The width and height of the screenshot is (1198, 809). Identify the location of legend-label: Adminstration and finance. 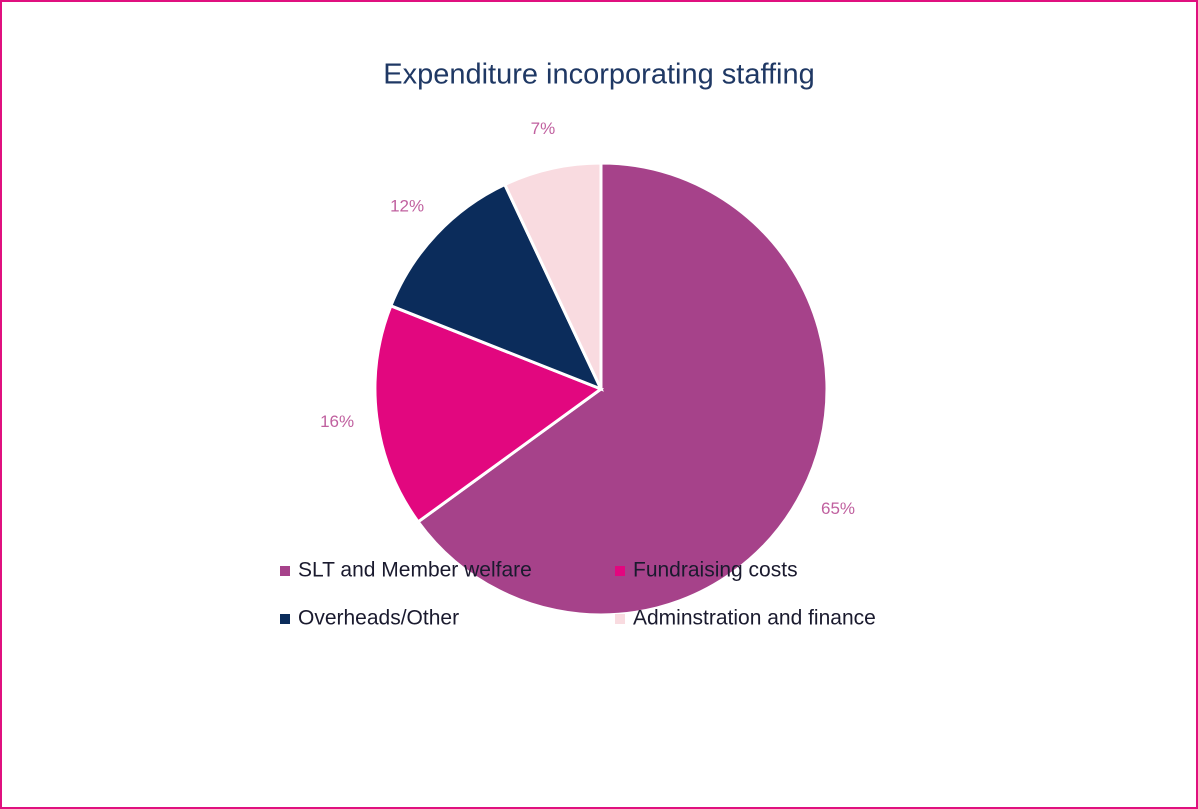
(754, 618).